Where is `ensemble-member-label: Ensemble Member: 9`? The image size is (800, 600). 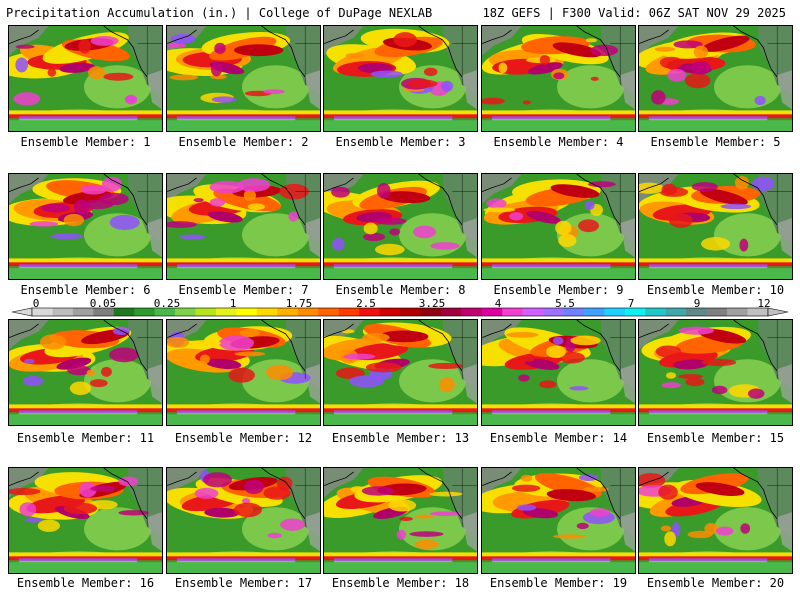 ensemble-member-label: Ensemble Member: 9 is located at coordinates (558, 290).